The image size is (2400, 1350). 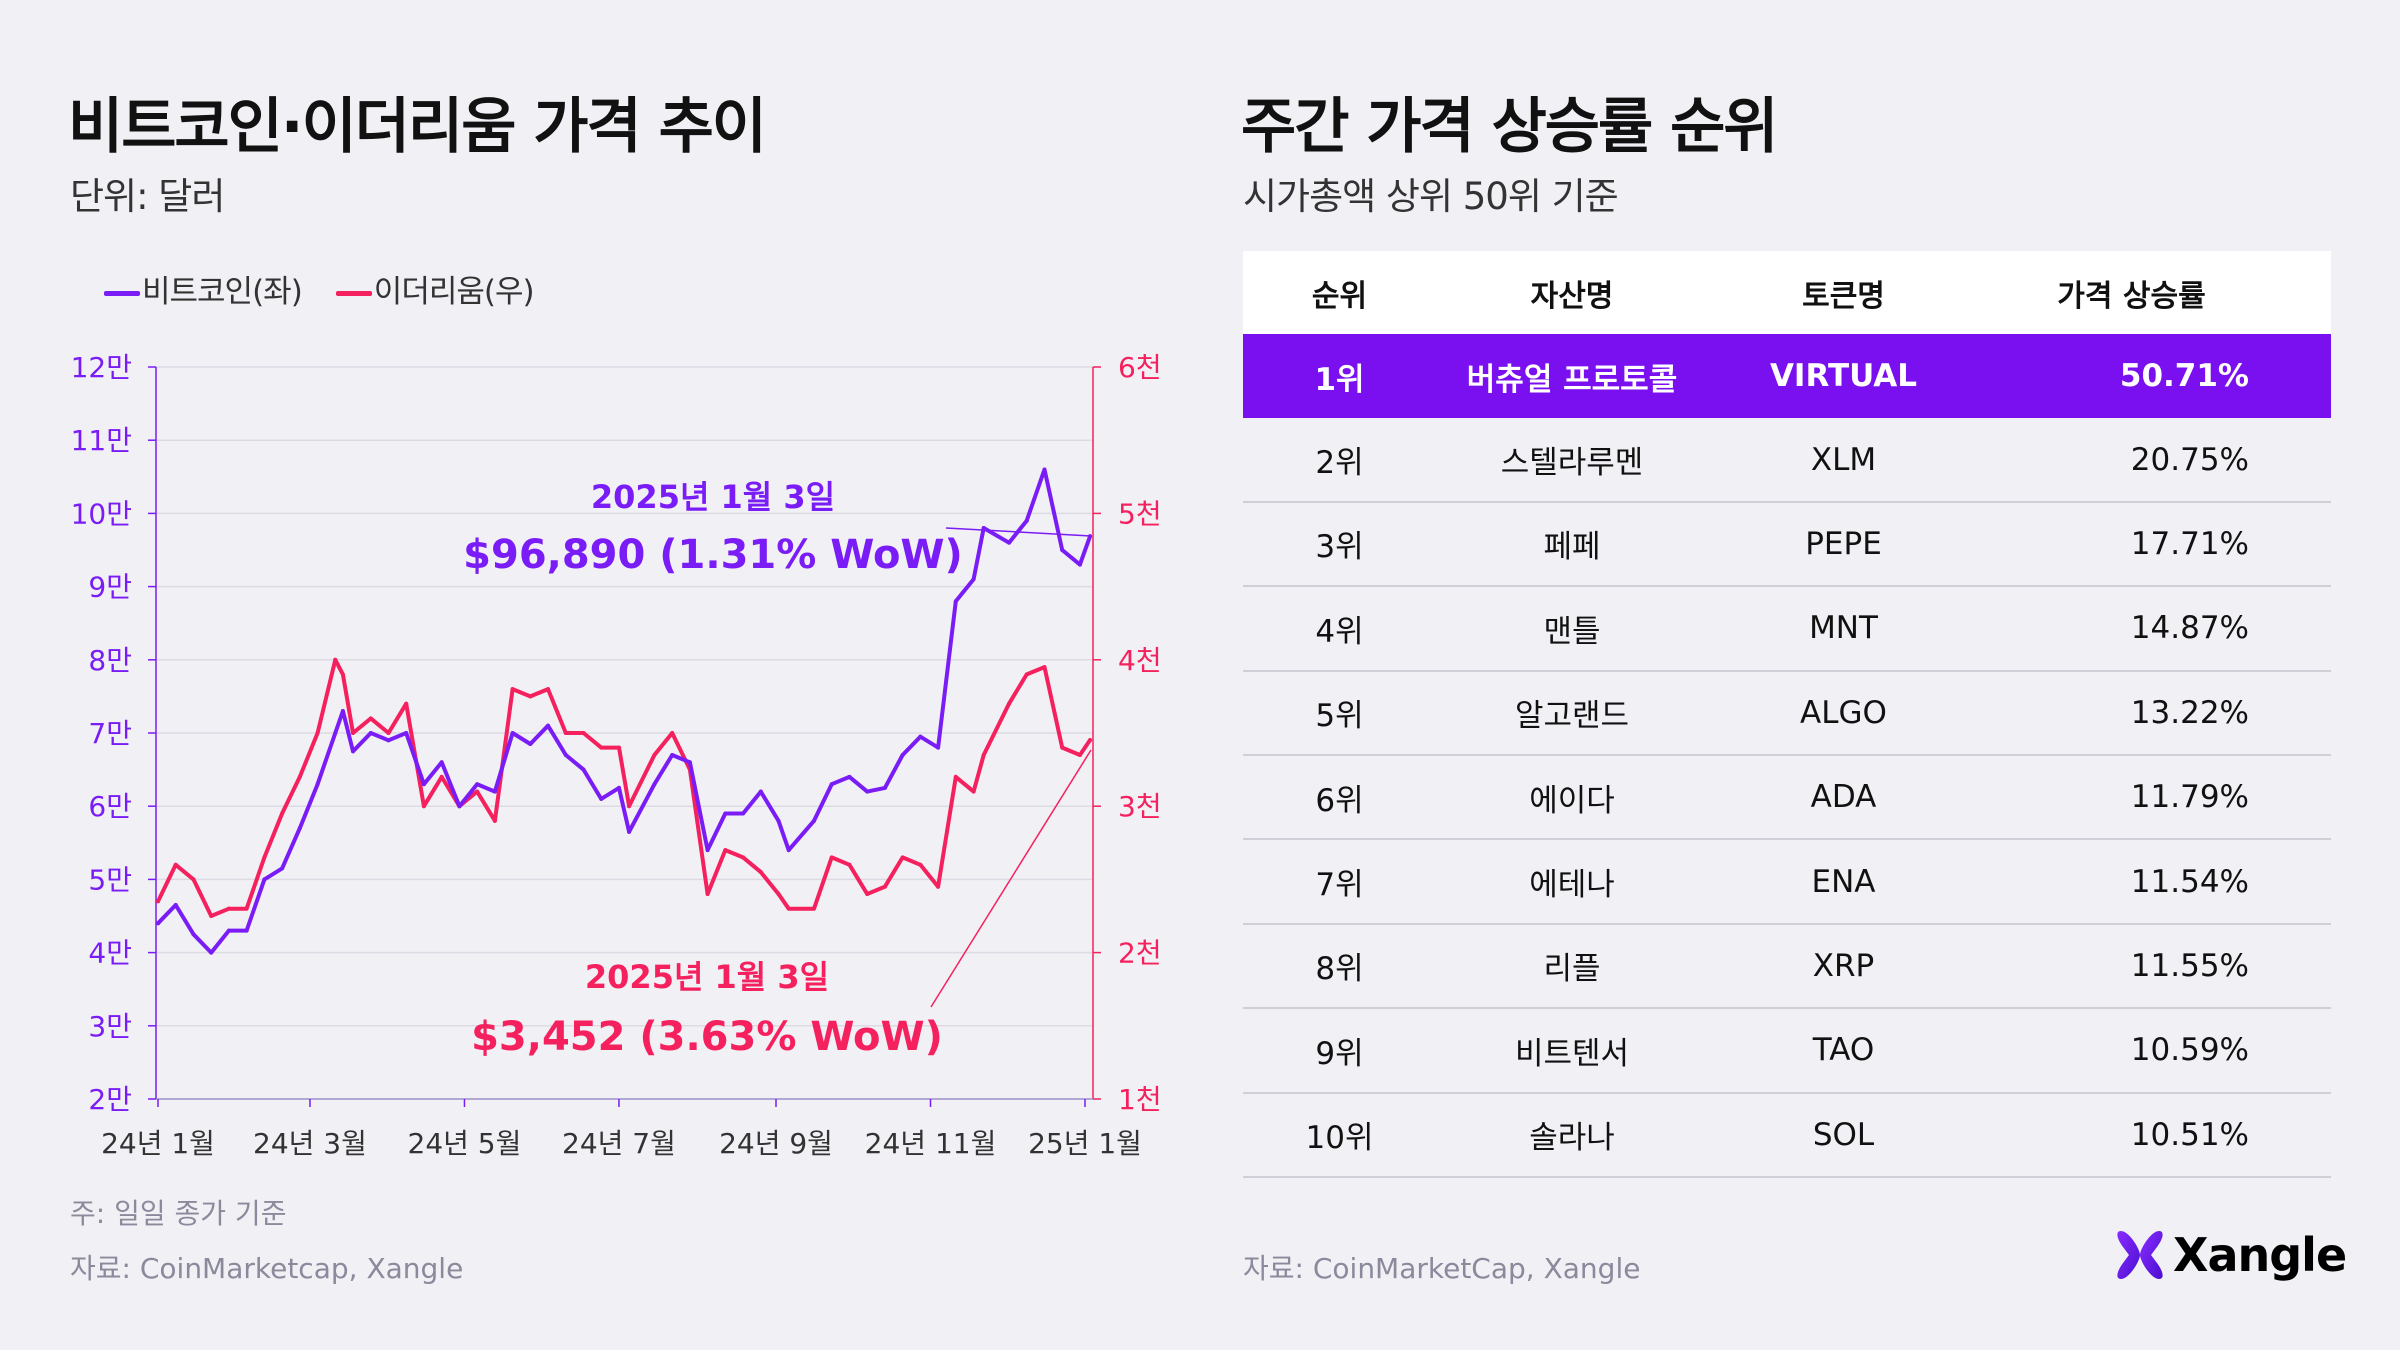 I want to click on cell-token: XLM, so click(x=1843, y=459).